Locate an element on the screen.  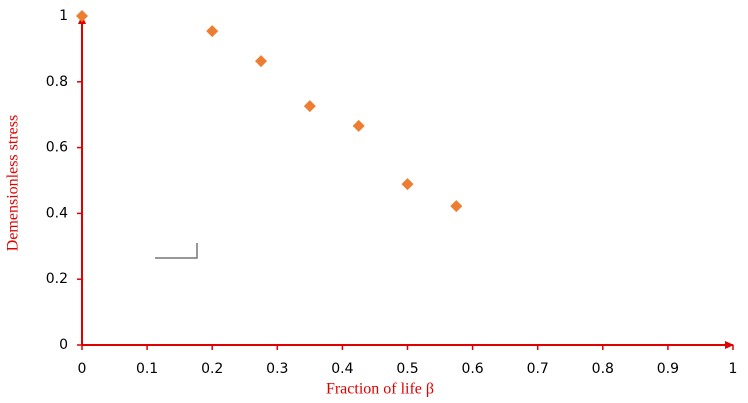
x-tick-label: 0.3 is located at coordinates (277, 369).